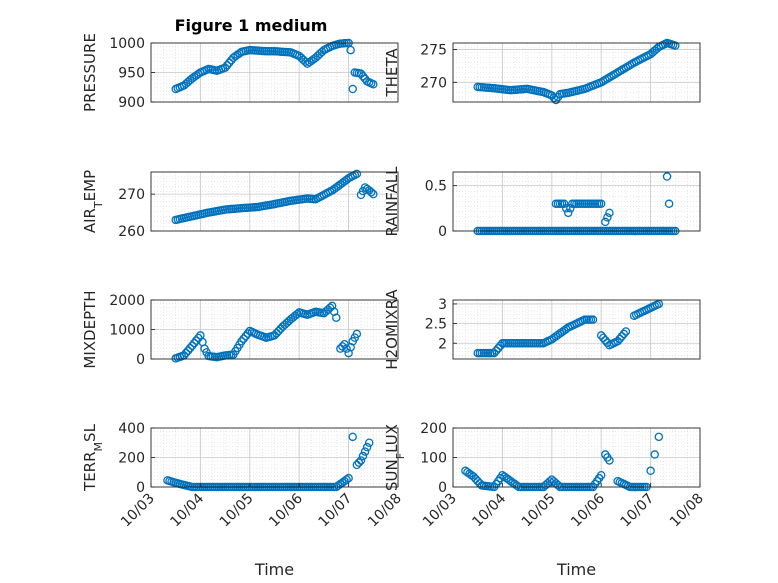 This screenshot has width=778, height=583. Describe the element at coordinates (433, 83) in the screenshot. I see `y-tick-label: 270` at that location.